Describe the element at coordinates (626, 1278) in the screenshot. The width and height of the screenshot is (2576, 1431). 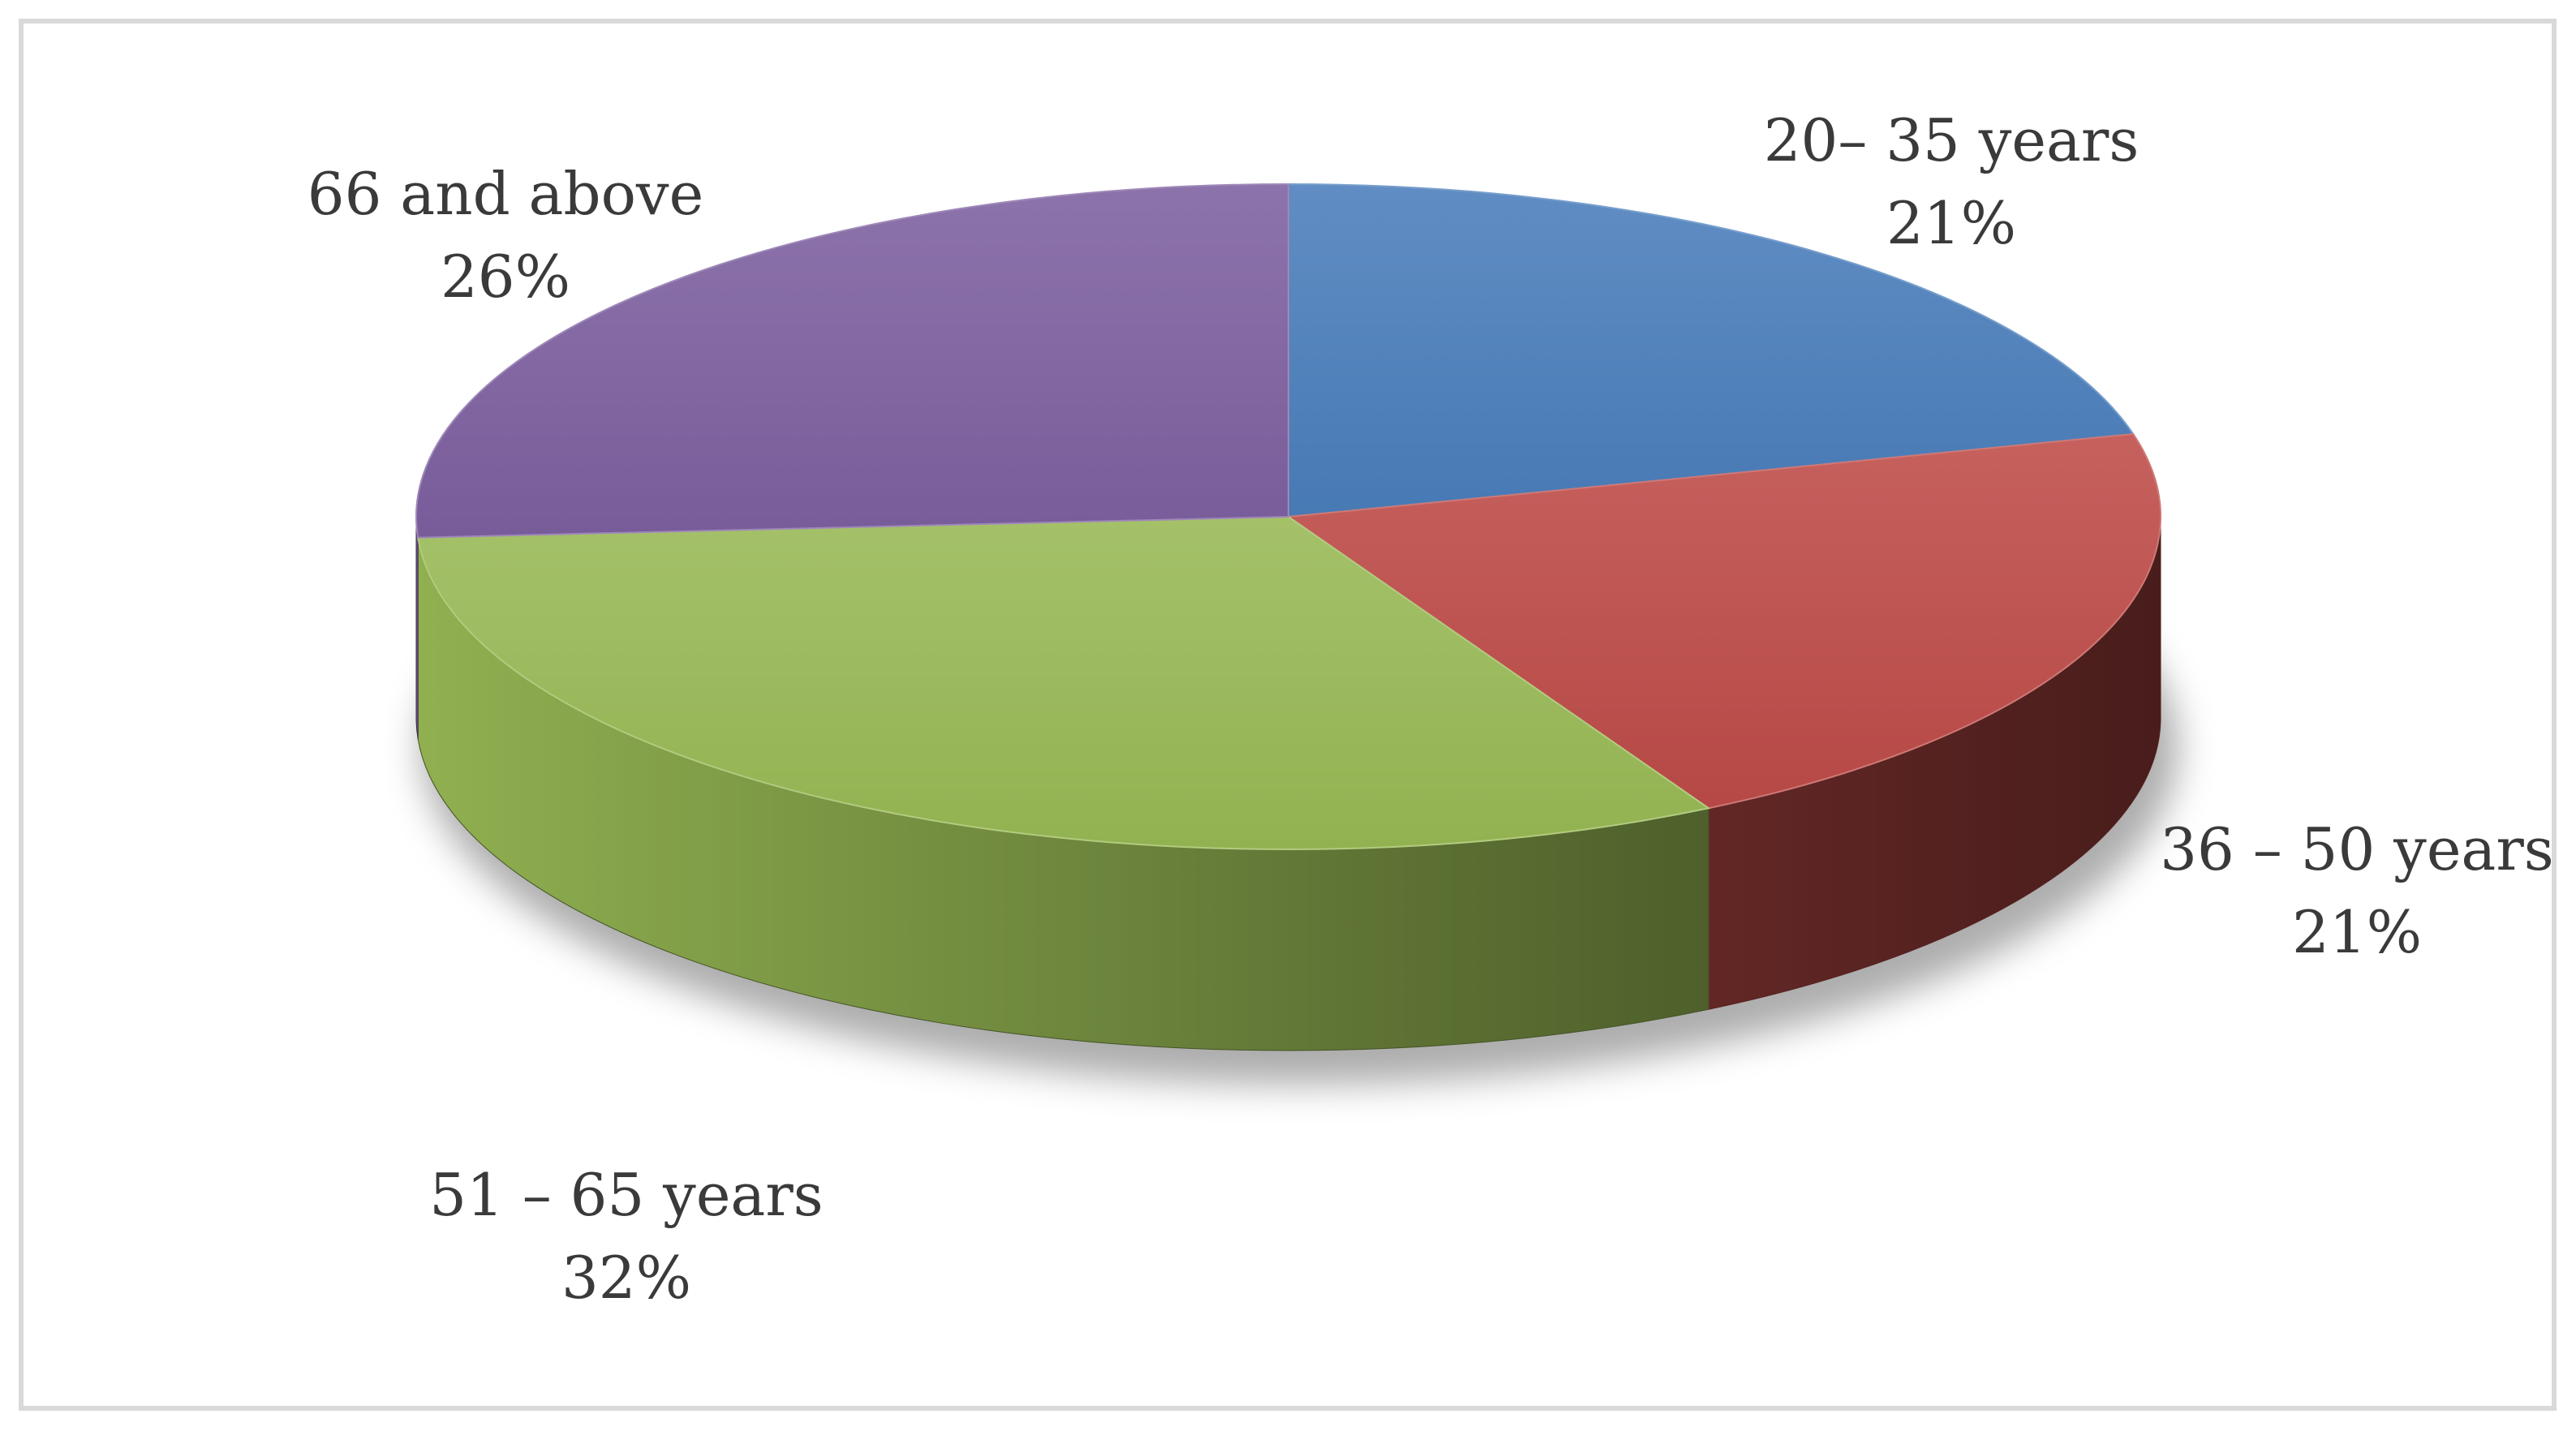
I see `slice-percent-51-65: 32%` at that location.